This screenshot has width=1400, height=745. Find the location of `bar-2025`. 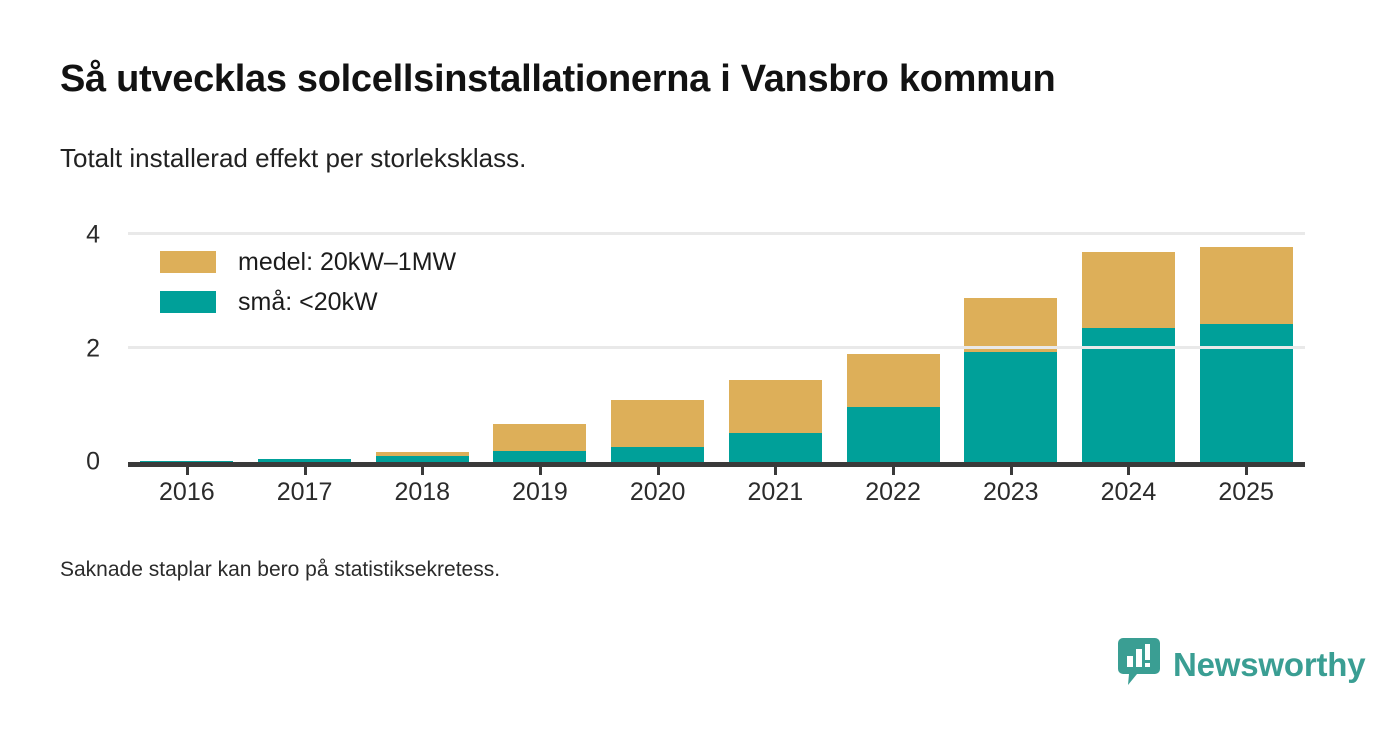

bar-2025 is located at coordinates (1246, 354).